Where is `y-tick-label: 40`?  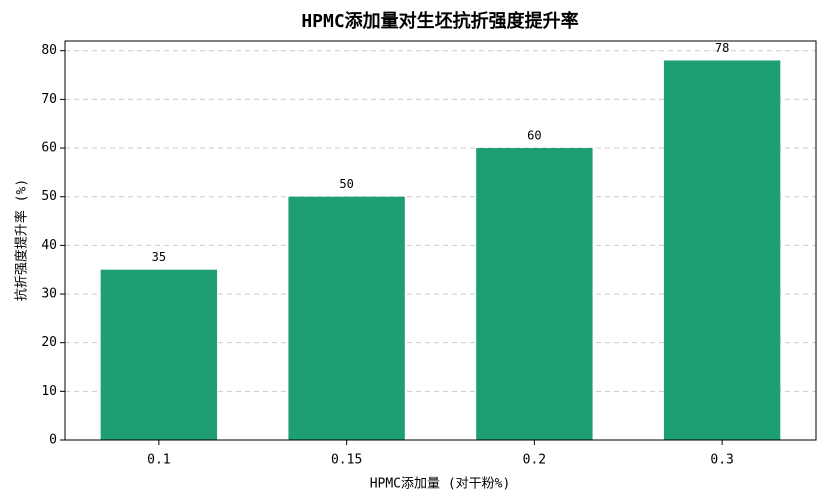
y-tick-label: 40 is located at coordinates (49, 245).